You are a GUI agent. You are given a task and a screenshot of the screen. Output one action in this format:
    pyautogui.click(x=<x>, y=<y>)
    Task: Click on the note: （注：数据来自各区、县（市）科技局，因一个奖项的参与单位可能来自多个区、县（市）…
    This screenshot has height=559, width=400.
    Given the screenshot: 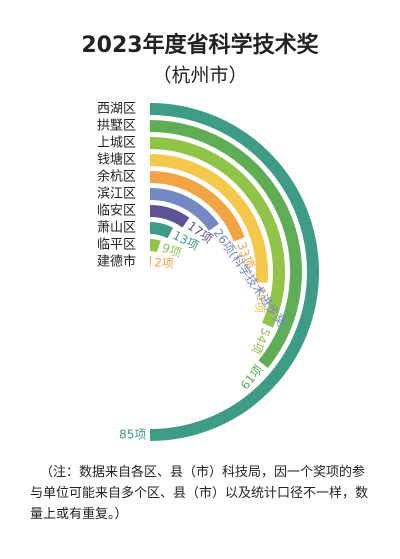 What is the action you would take?
    pyautogui.click(x=199, y=493)
    